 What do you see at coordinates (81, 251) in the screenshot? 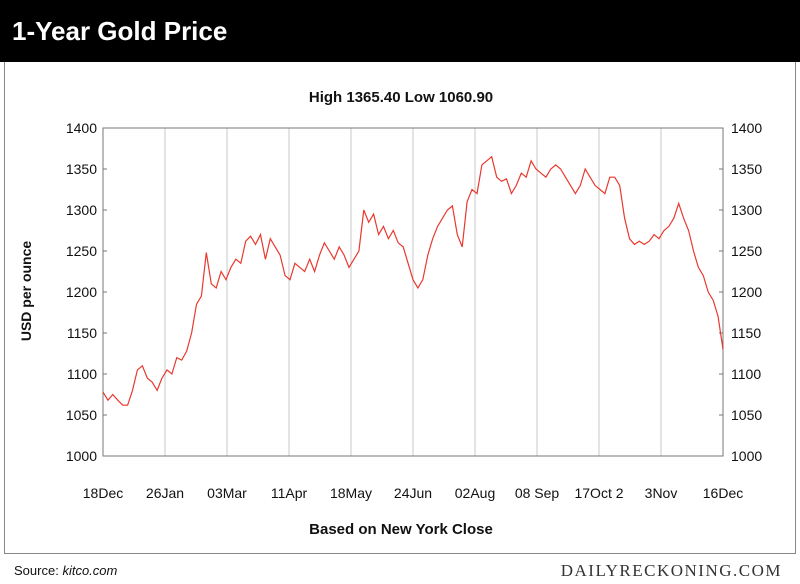
I see `y-tick-label-left: 1250` at bounding box center [81, 251].